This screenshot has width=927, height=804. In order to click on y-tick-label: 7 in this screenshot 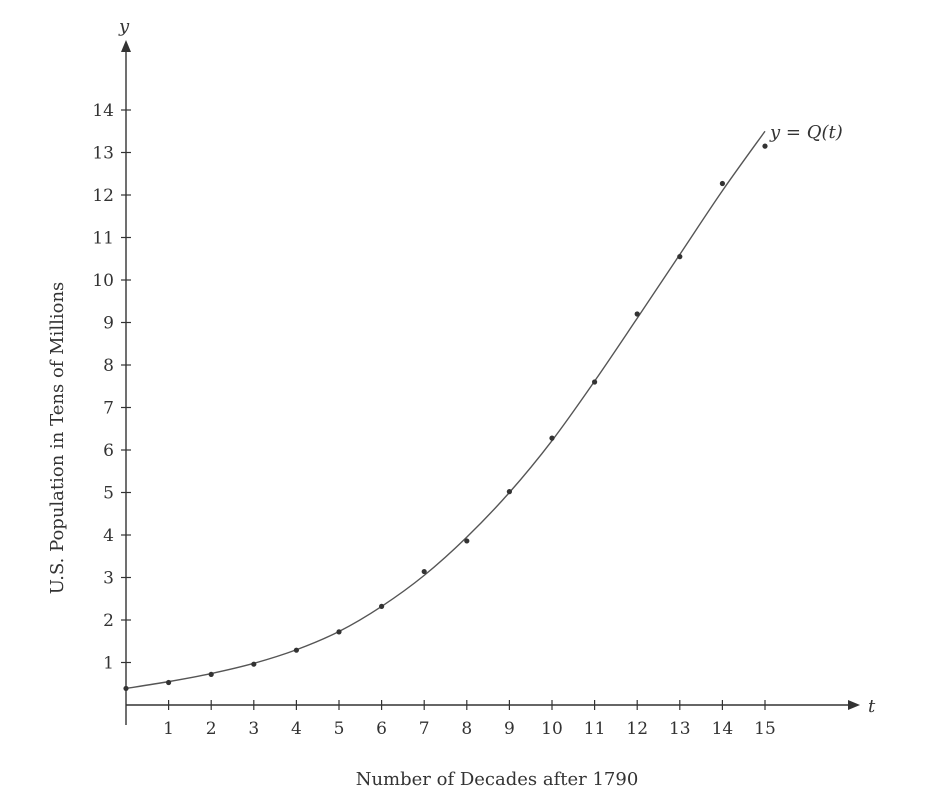, I will do `click(108, 409)`.